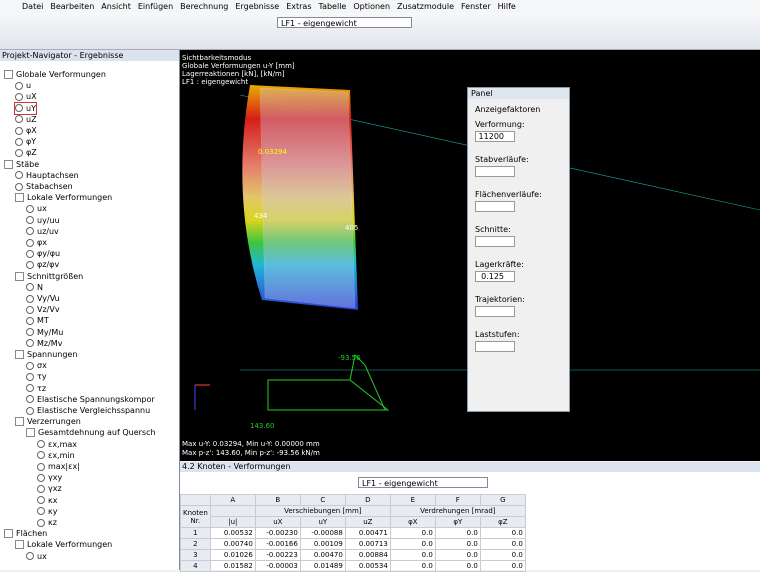 The image size is (760, 572). I want to click on tree-item: σx, so click(36, 365).